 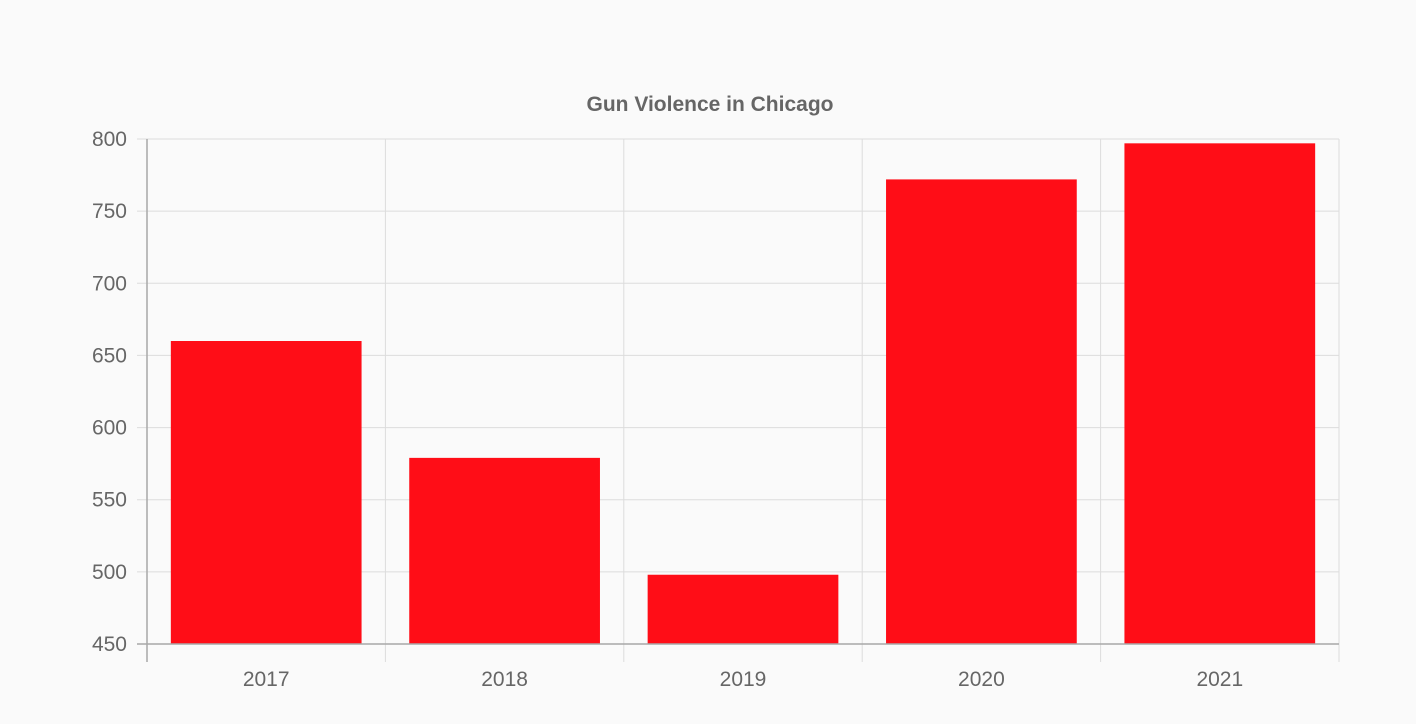 I want to click on bar-2019, so click(x=743, y=609).